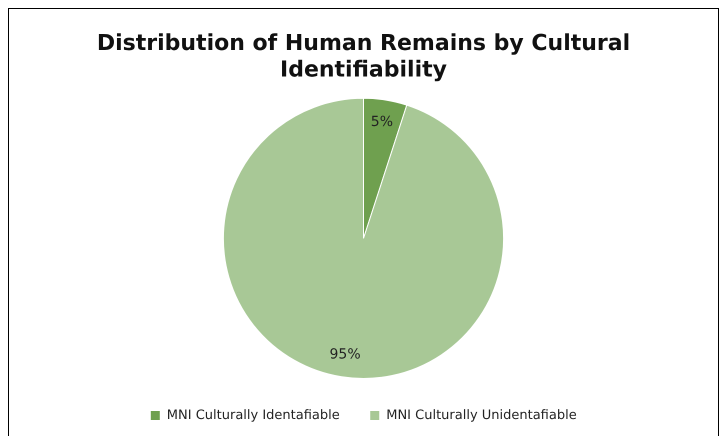 This screenshot has height=436, width=727. Describe the element at coordinates (345, 354) in the screenshot. I see `data-label: 95%` at that location.